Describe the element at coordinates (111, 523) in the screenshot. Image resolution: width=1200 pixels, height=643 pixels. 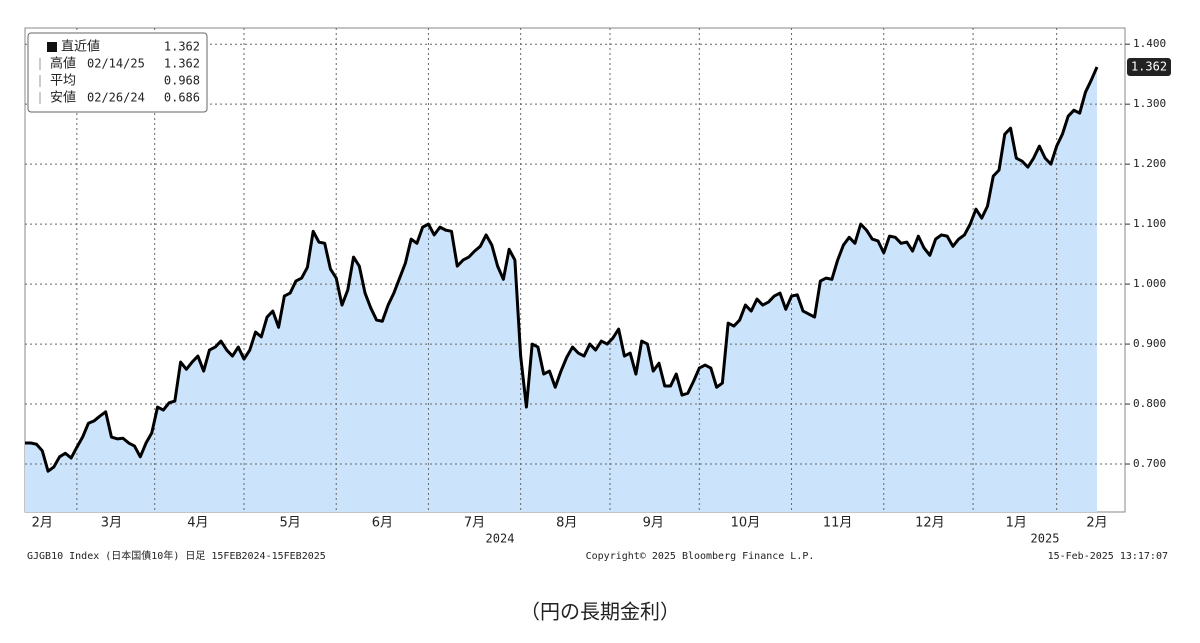
I see `x-tick-label: 3月` at that location.